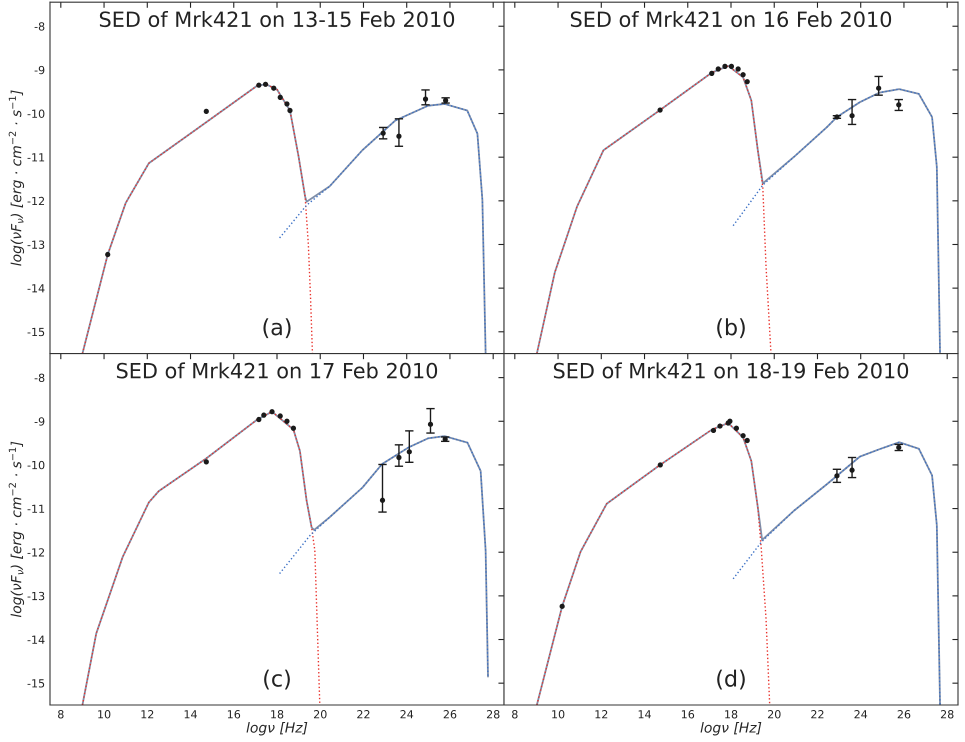 Image resolution: width=965 pixels, height=742 pixels. I want to click on annotation: (b), so click(731, 328).